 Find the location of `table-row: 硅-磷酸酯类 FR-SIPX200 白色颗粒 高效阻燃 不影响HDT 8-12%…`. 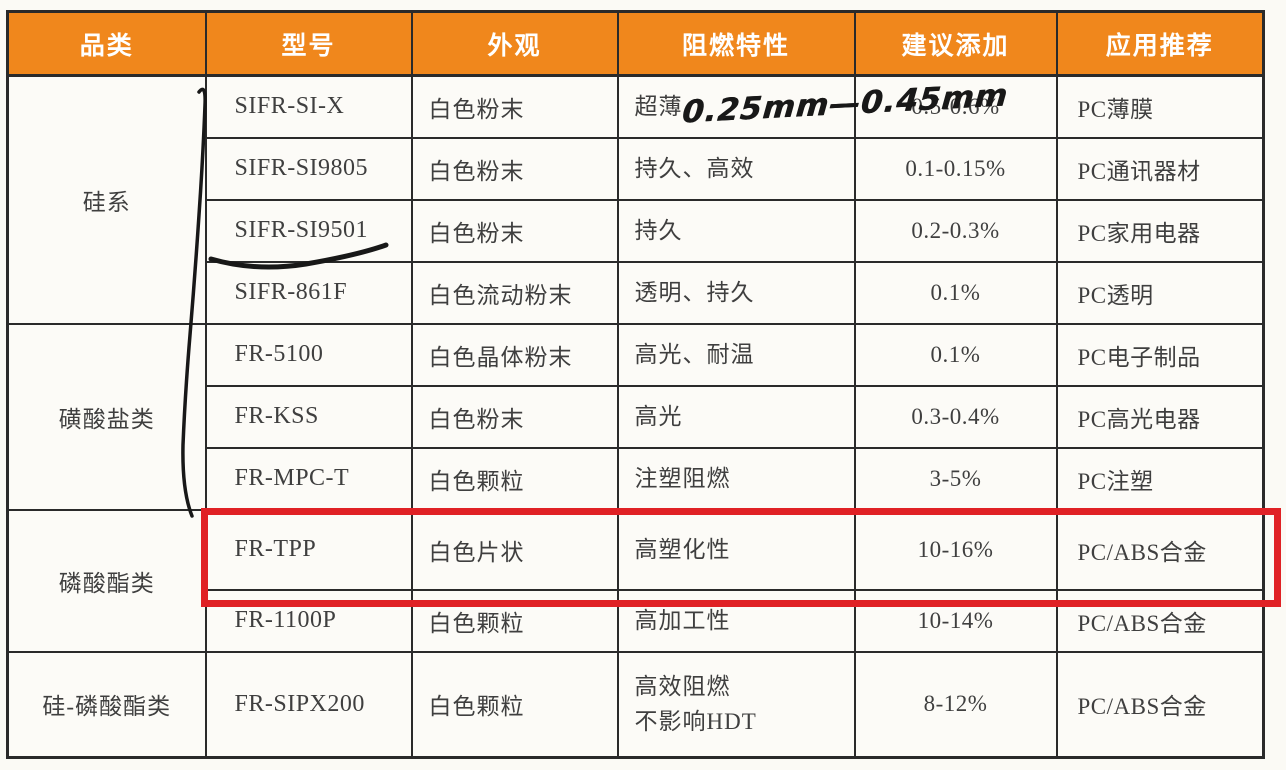

table-row: 硅-磷酸酯类 FR-SIPX200 白色颗粒 高效阻燃 不影响HDT 8-12%… is located at coordinates (635, 704).